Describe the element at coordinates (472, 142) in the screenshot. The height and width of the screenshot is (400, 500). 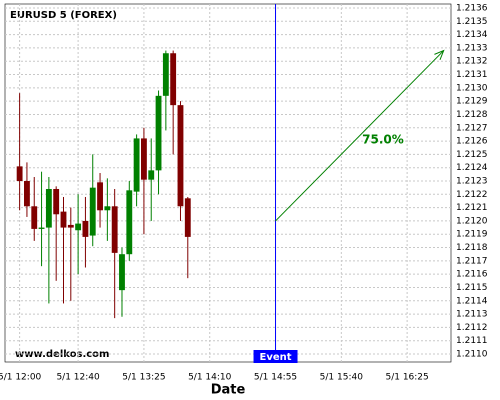
I see `y-tick-label: 1.2126` at that location.